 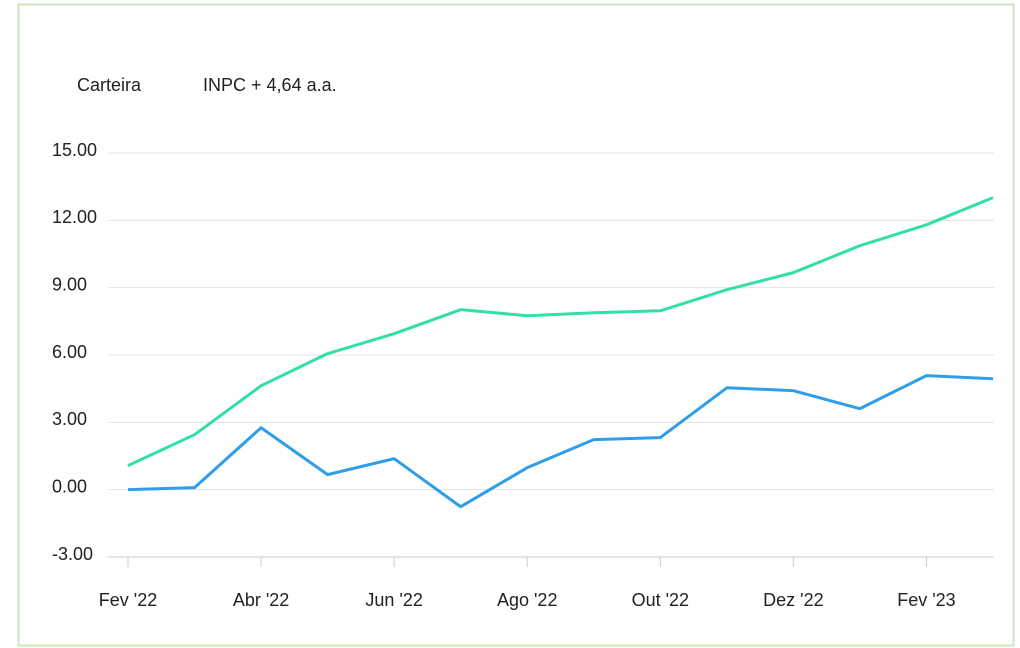 What do you see at coordinates (793, 600) in the screenshot?
I see `x-tick-label: Dez '22` at bounding box center [793, 600].